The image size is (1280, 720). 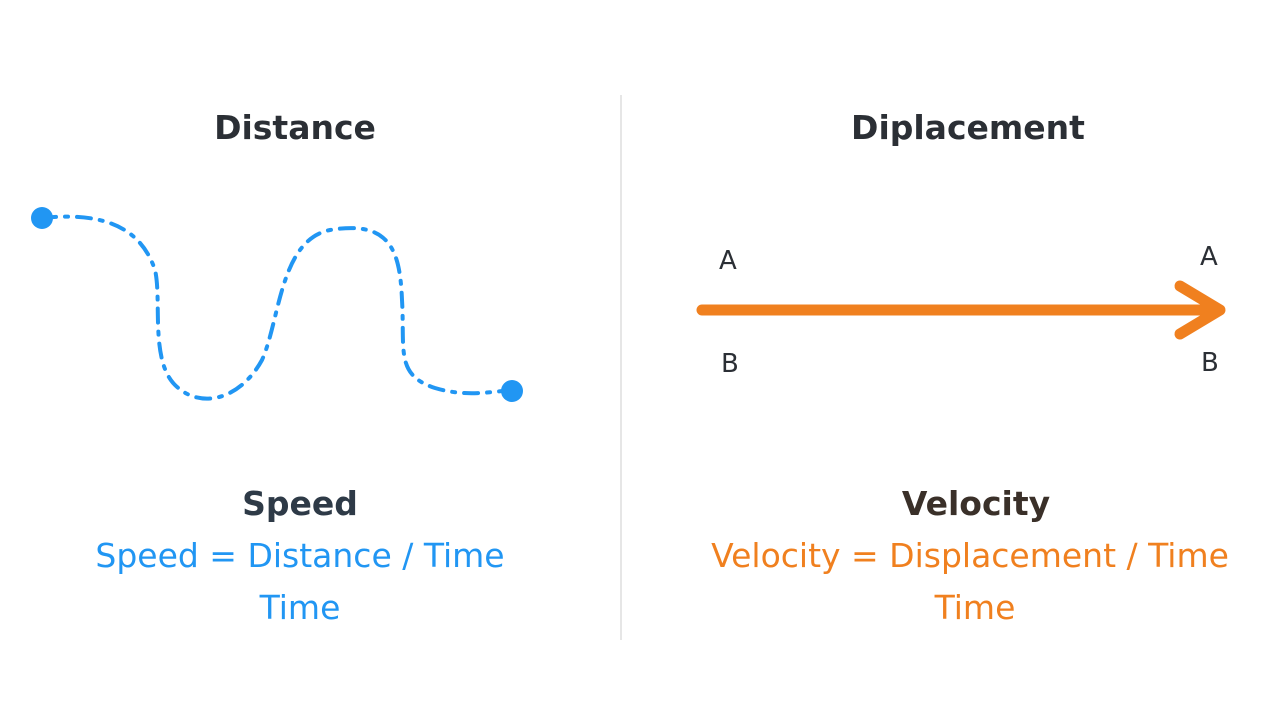 What do you see at coordinates (970, 555) in the screenshot?
I see `velocity-formula: Velocity = Displacement / Time` at bounding box center [970, 555].